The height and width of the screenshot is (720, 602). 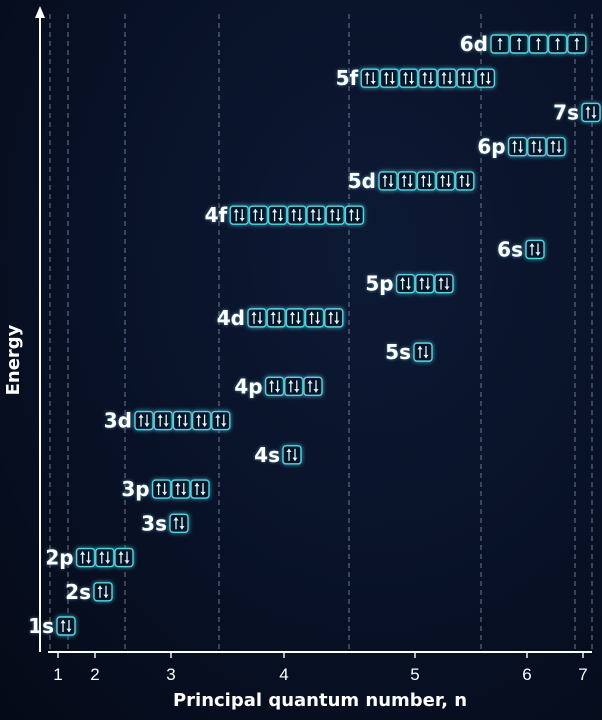 What do you see at coordinates (59, 558) in the screenshot?
I see `orbital-label-2p: 2p` at bounding box center [59, 558].